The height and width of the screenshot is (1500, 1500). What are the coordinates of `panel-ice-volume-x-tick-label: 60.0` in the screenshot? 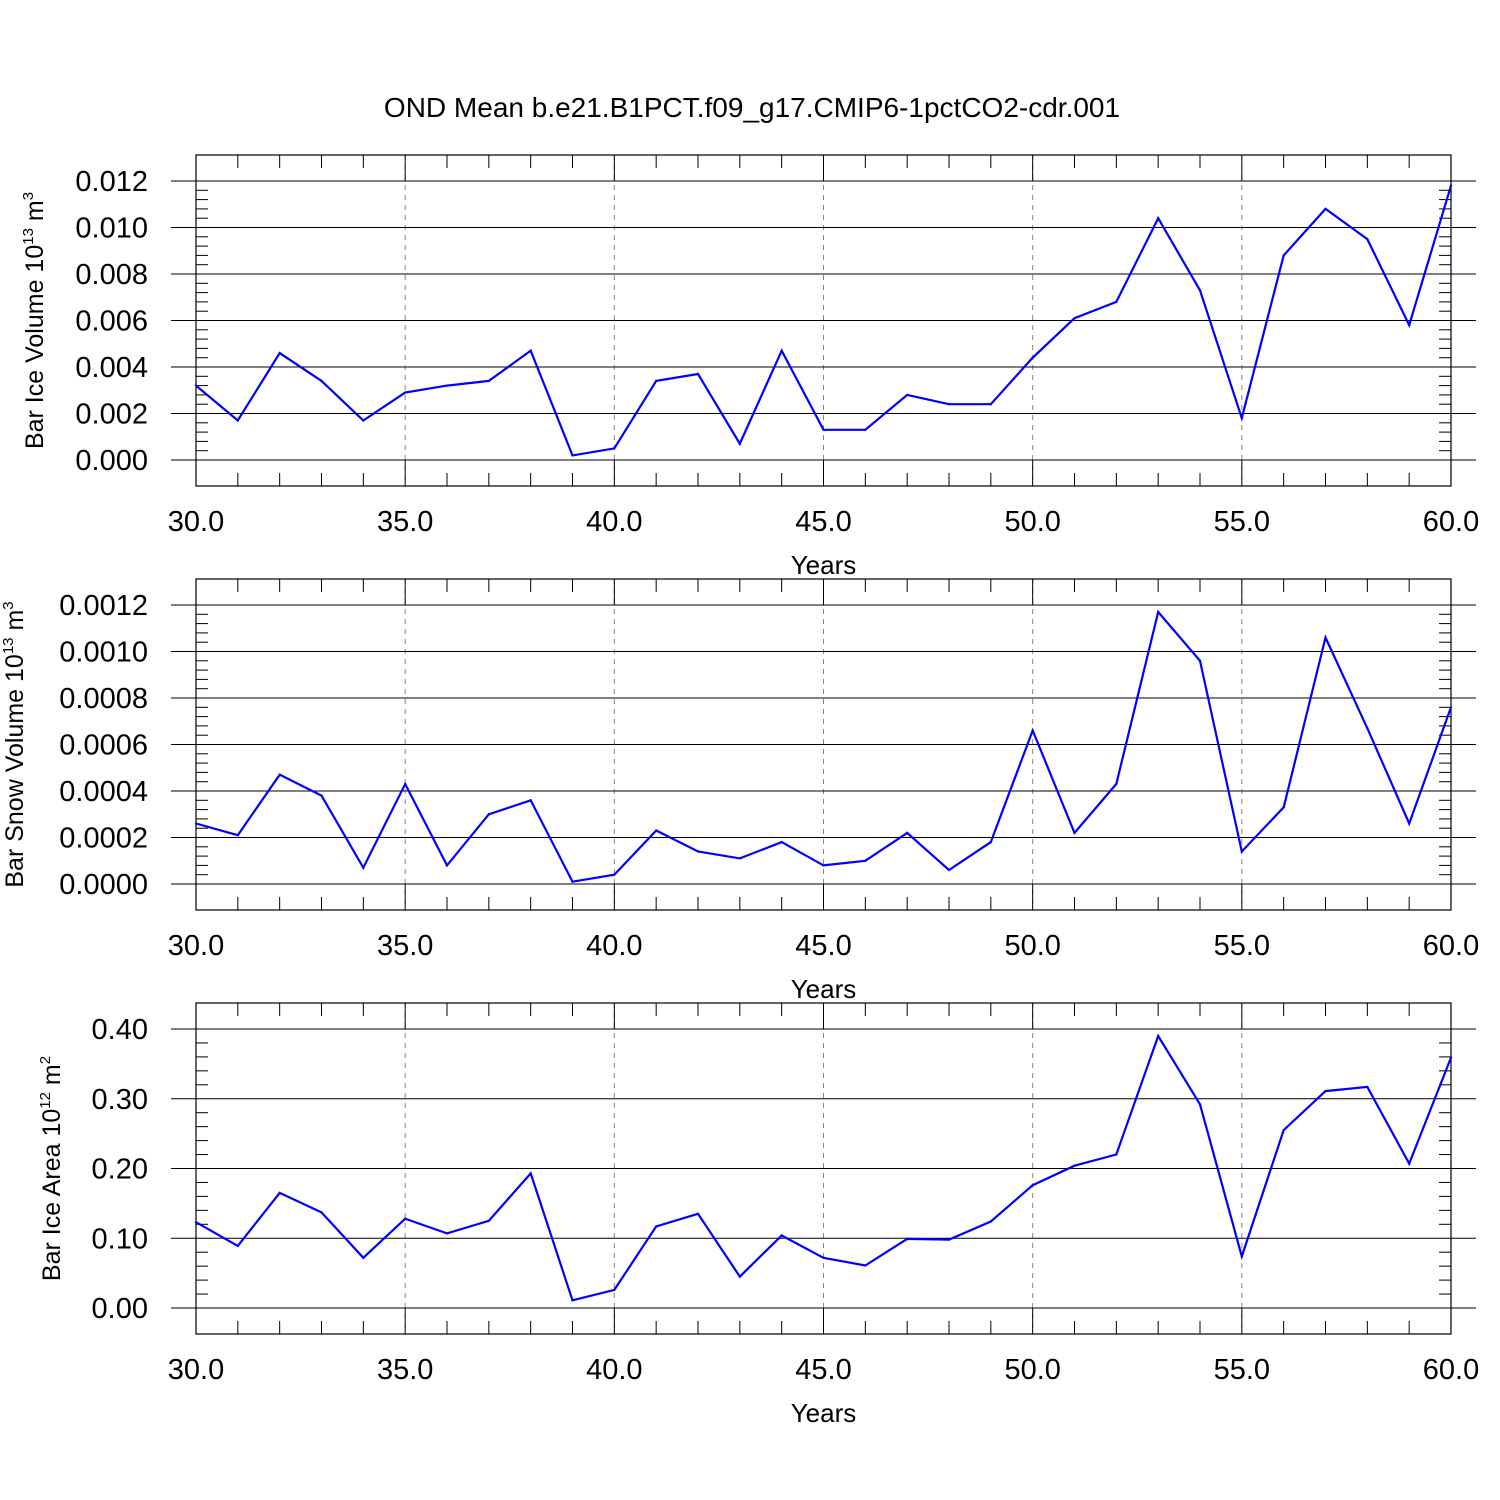 It's located at (1451, 522).